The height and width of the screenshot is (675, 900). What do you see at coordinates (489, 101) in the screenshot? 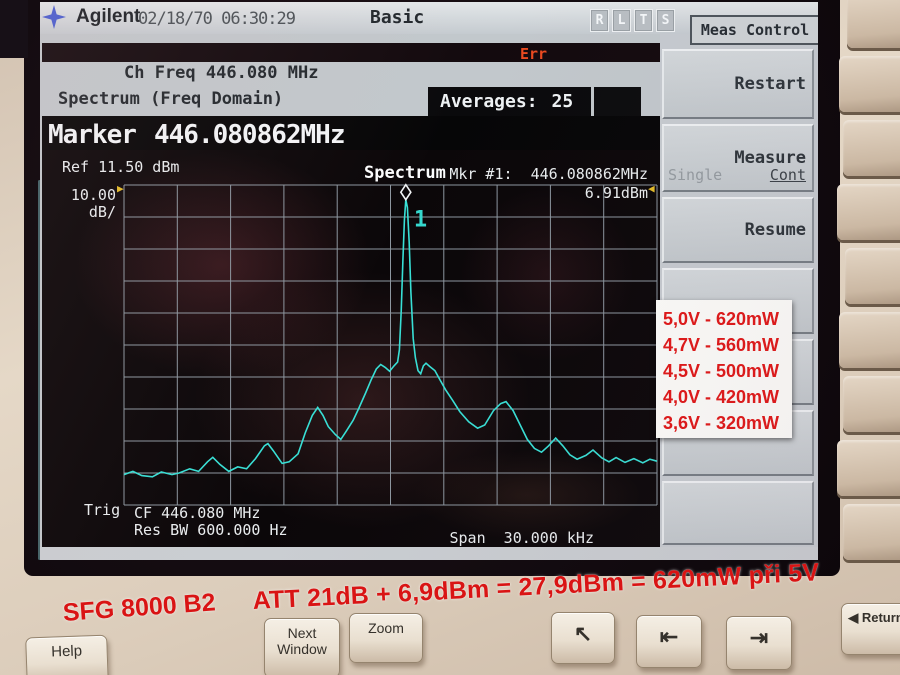
I see `averages-label: Averages:` at bounding box center [489, 101].